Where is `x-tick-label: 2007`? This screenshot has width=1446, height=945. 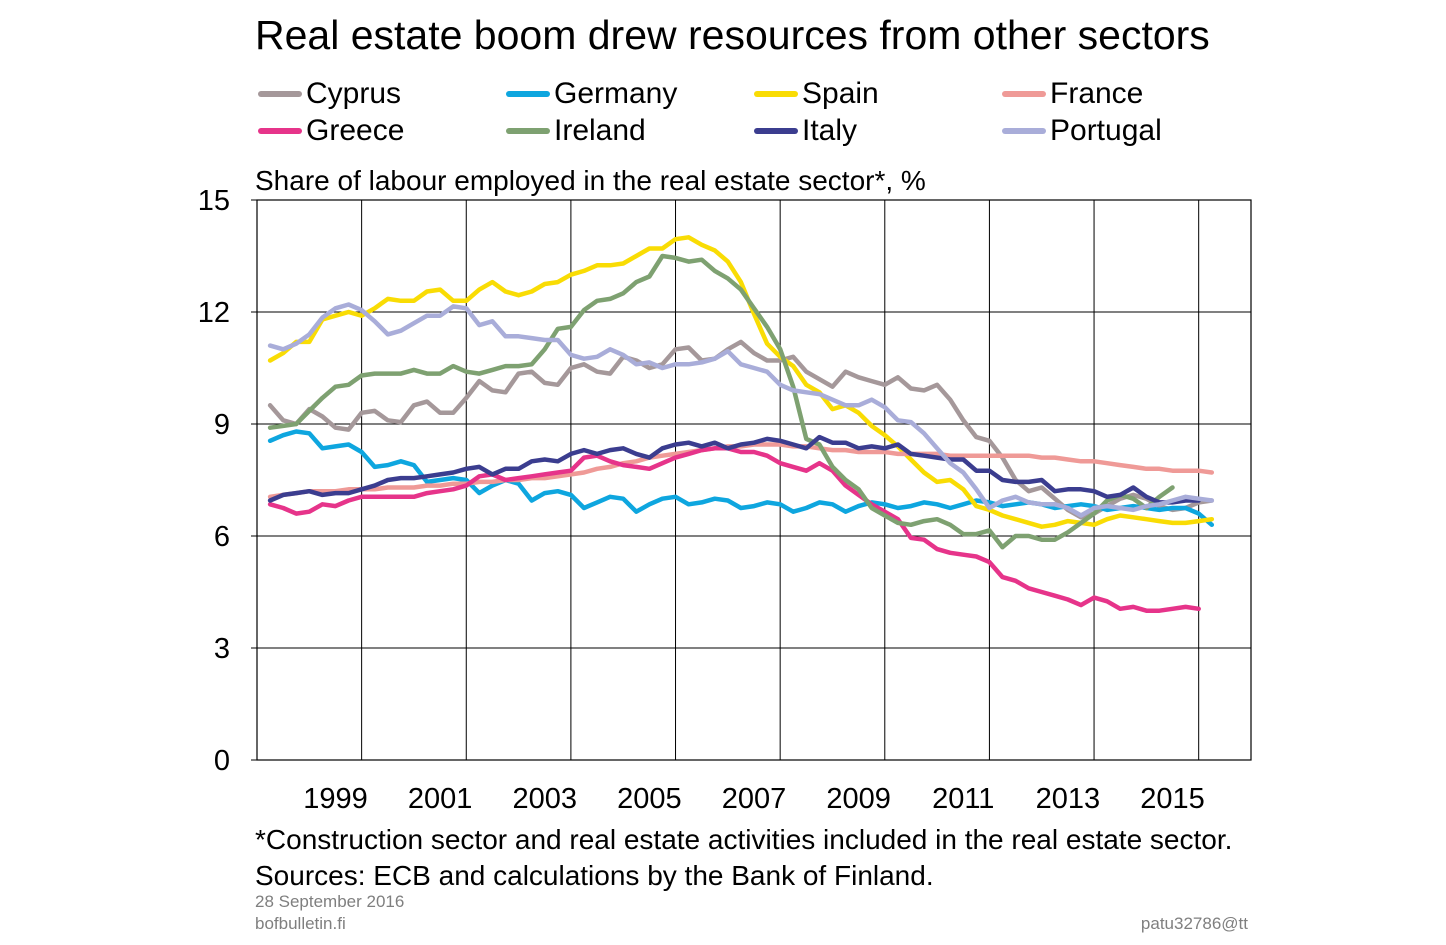 x-tick-label: 2007 is located at coordinates (754, 799).